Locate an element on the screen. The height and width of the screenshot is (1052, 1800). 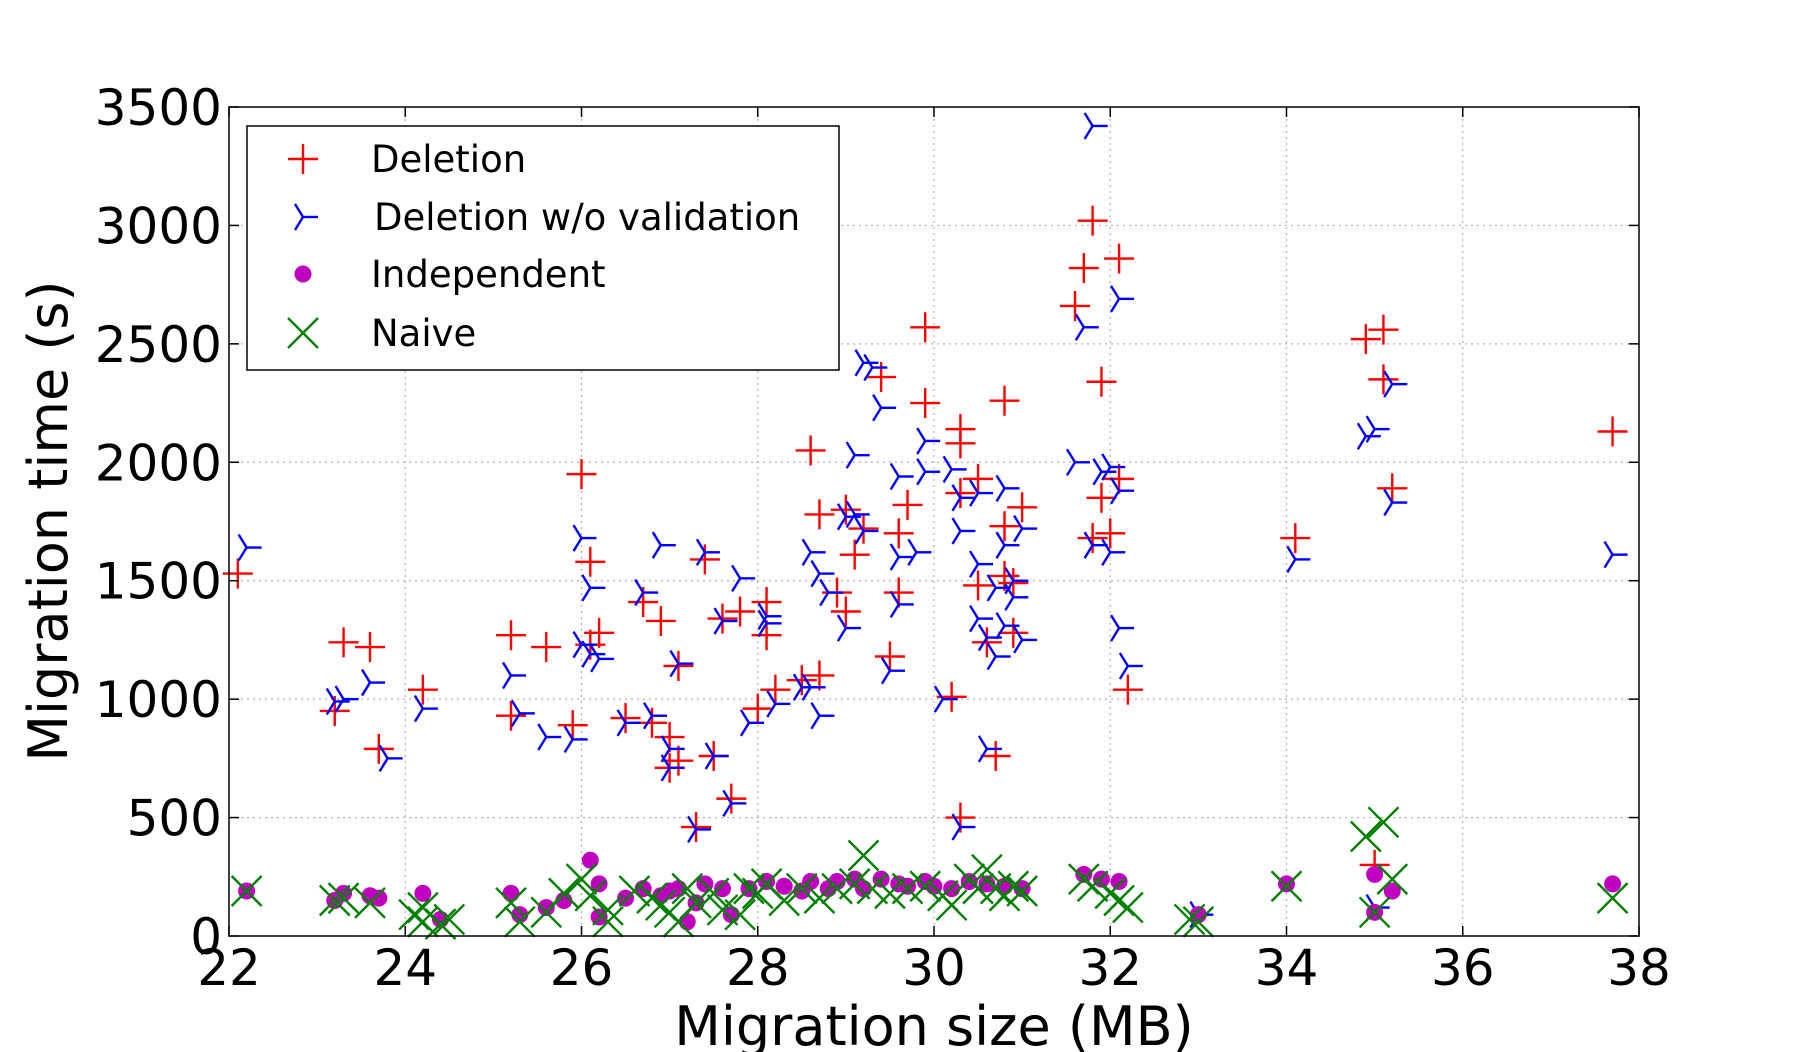
y-tick-label: 1500 is located at coordinates (158, 582).